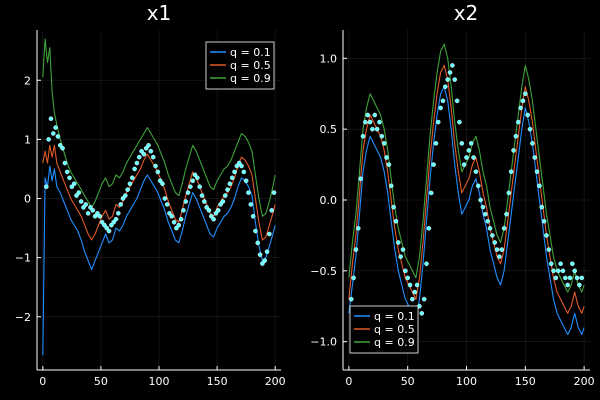 Image resolution: width=600 pixels, height=400 pixels. What do you see at coordinates (323, 342) in the screenshot?
I see `y-tick-label: −1.0` at bounding box center [323, 342].